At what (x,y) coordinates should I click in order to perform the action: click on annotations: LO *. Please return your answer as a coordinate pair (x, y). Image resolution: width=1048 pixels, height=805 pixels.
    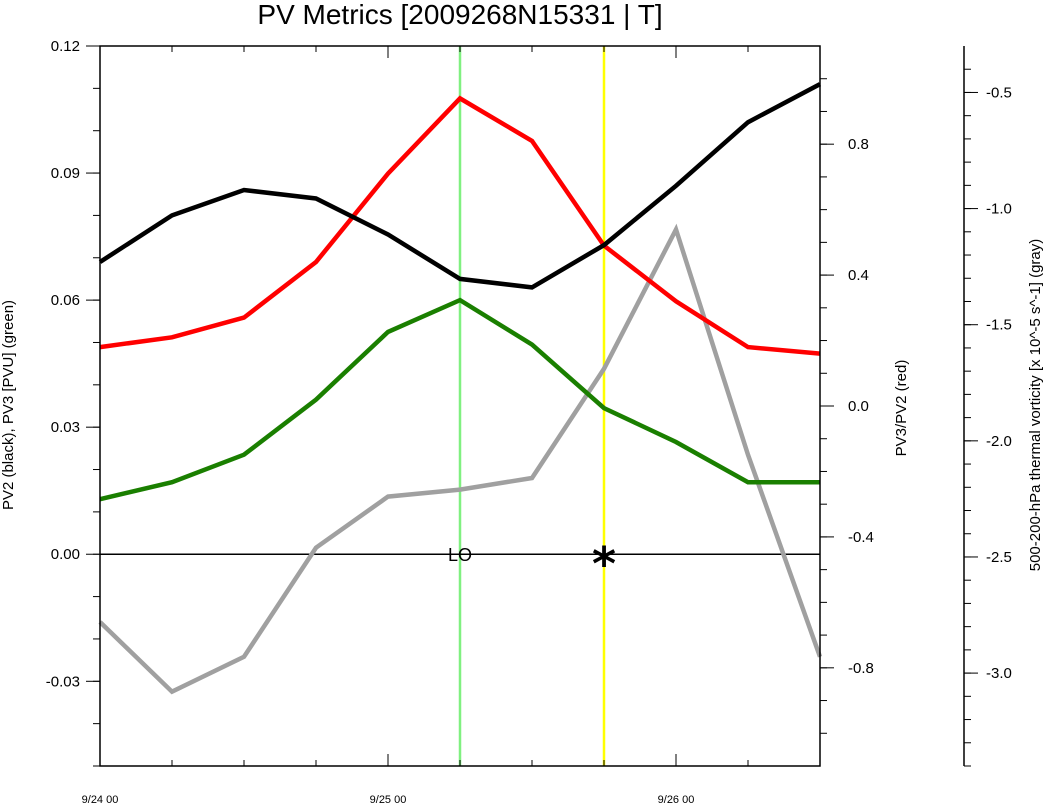
    Looking at the image, I should click on (532, 564).